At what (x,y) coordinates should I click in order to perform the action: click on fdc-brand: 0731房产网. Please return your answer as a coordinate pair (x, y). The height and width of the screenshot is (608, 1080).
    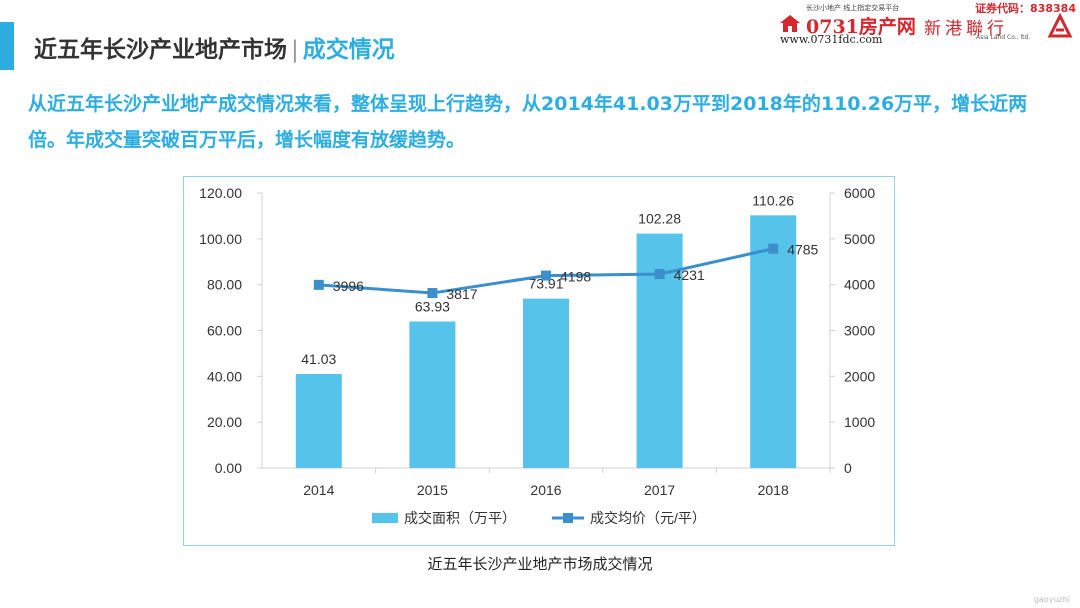
    Looking at the image, I should click on (861, 27).